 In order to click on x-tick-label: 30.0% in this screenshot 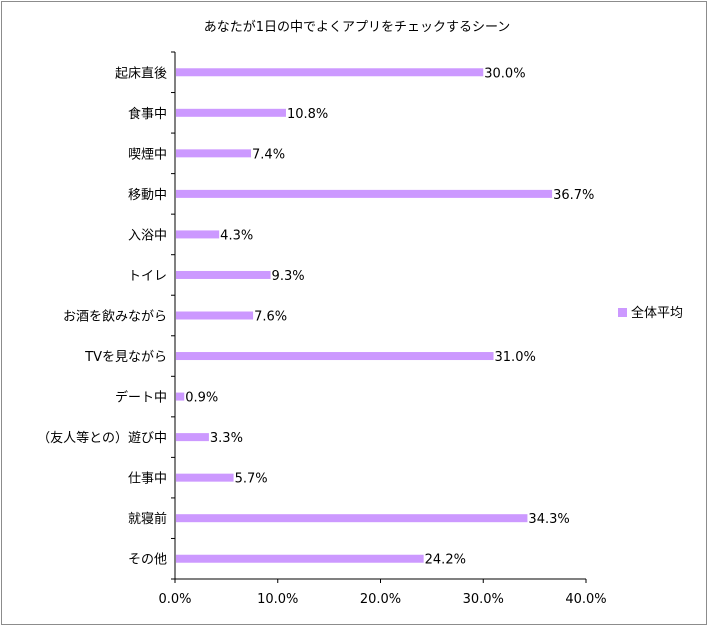, I will do `click(483, 599)`.